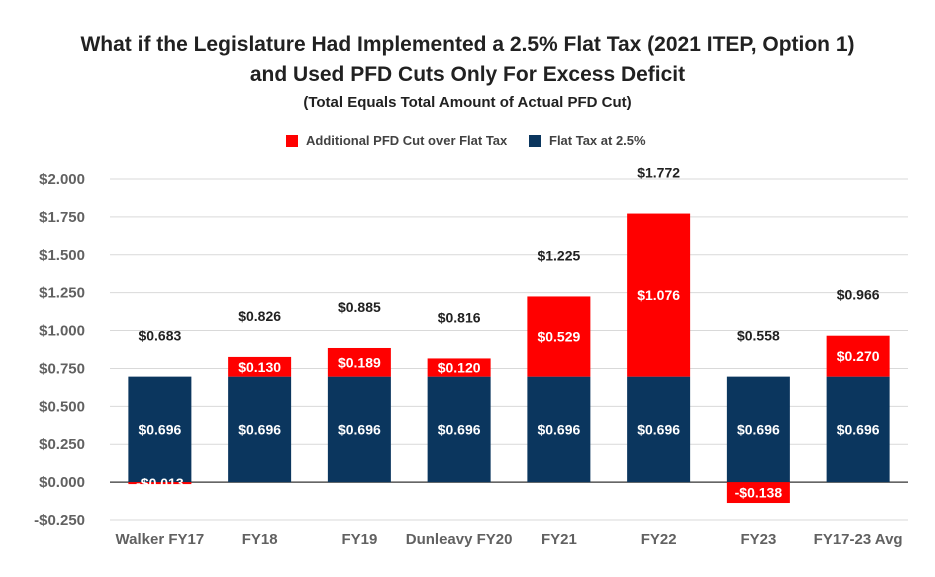  What do you see at coordinates (62, 217) in the screenshot?
I see `y-tick-label: $1.750` at bounding box center [62, 217].